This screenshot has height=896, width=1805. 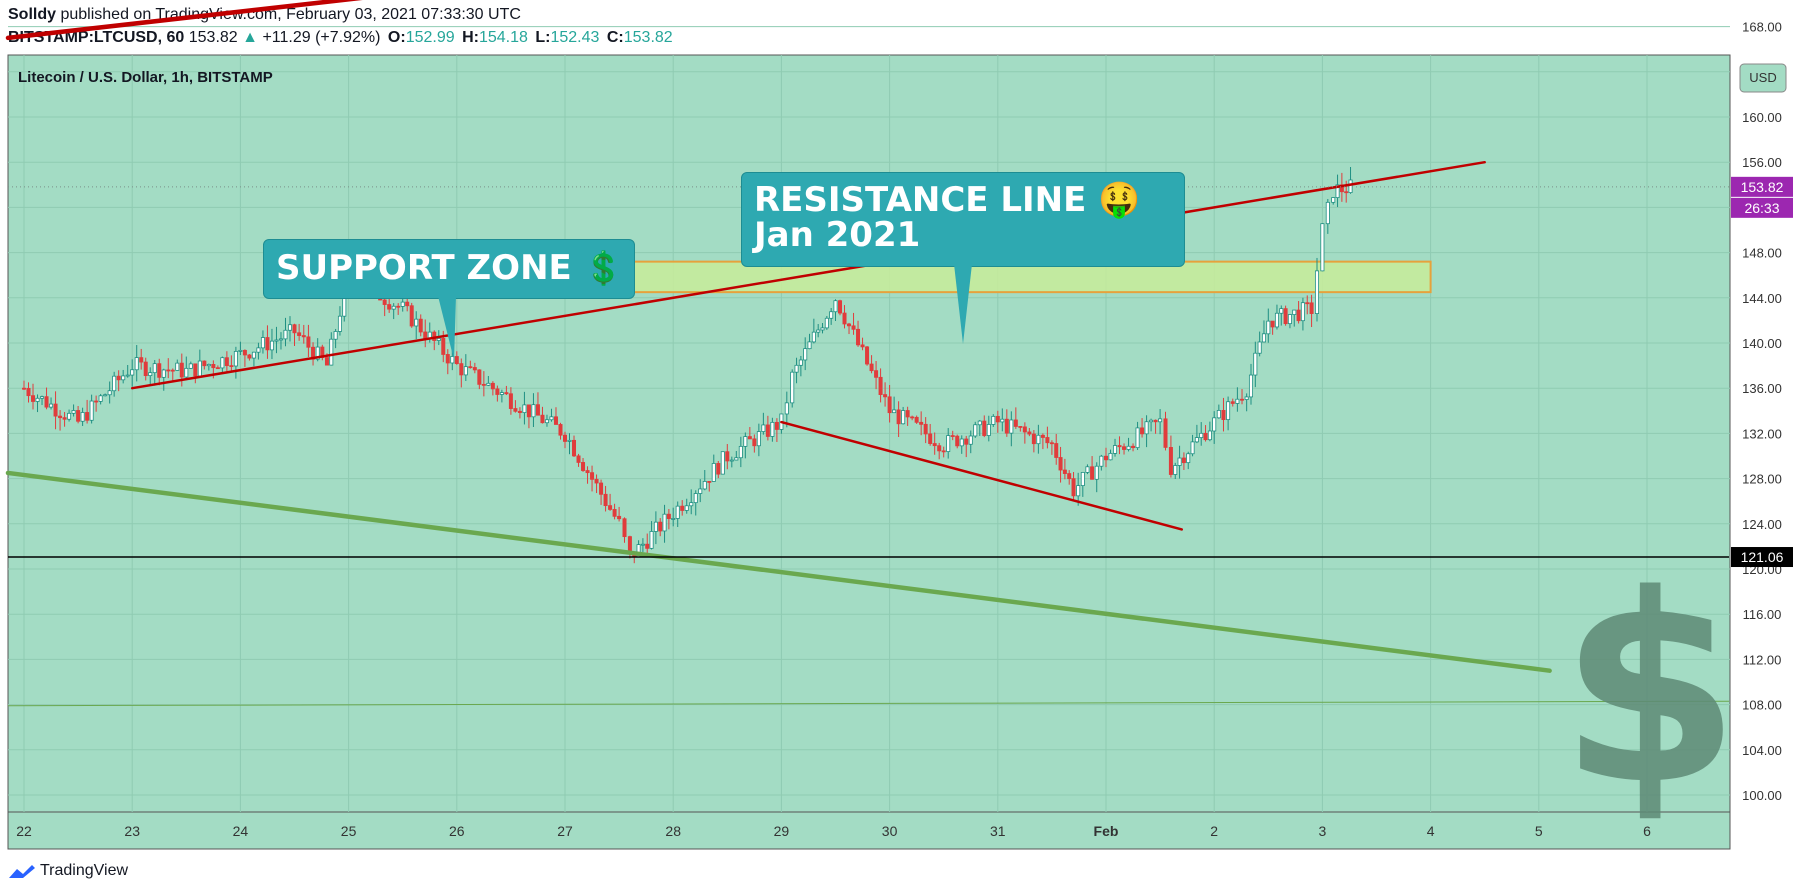 I want to click on time-tick-label: 28, so click(x=673, y=831).